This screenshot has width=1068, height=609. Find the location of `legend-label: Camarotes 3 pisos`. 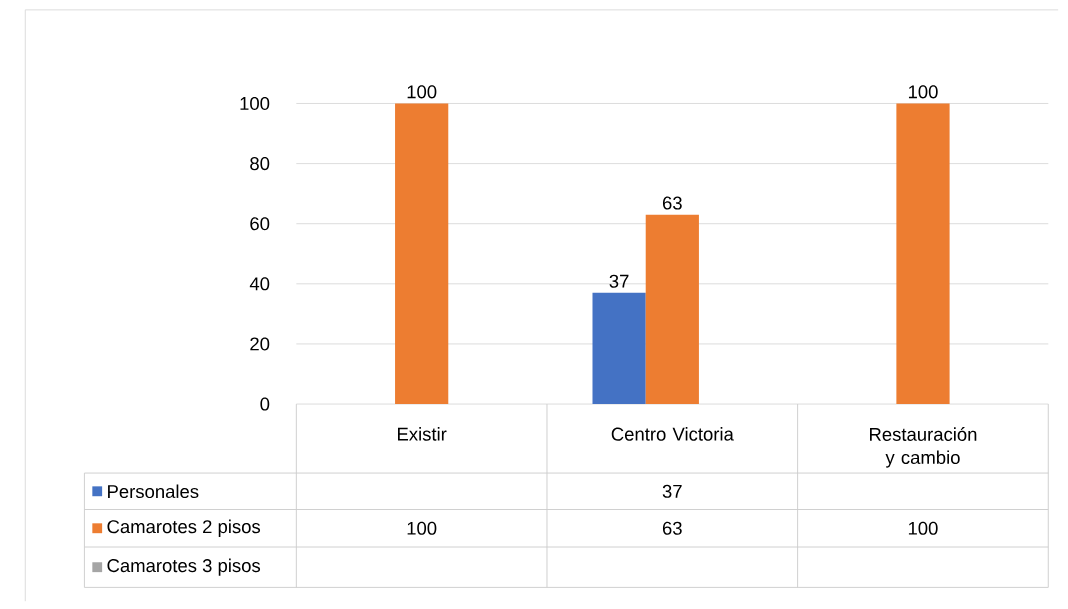

legend-label: Camarotes 3 pisos is located at coordinates (184, 567).